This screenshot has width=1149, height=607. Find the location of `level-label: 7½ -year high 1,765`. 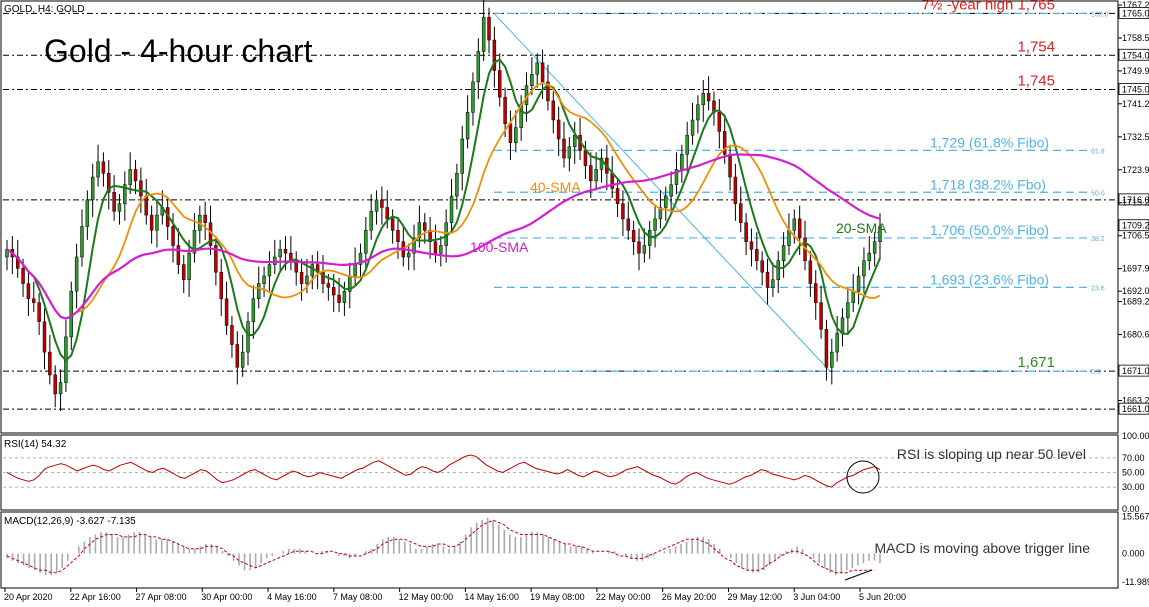

level-label: 7½ -year high 1,765 is located at coordinates (988, 6).